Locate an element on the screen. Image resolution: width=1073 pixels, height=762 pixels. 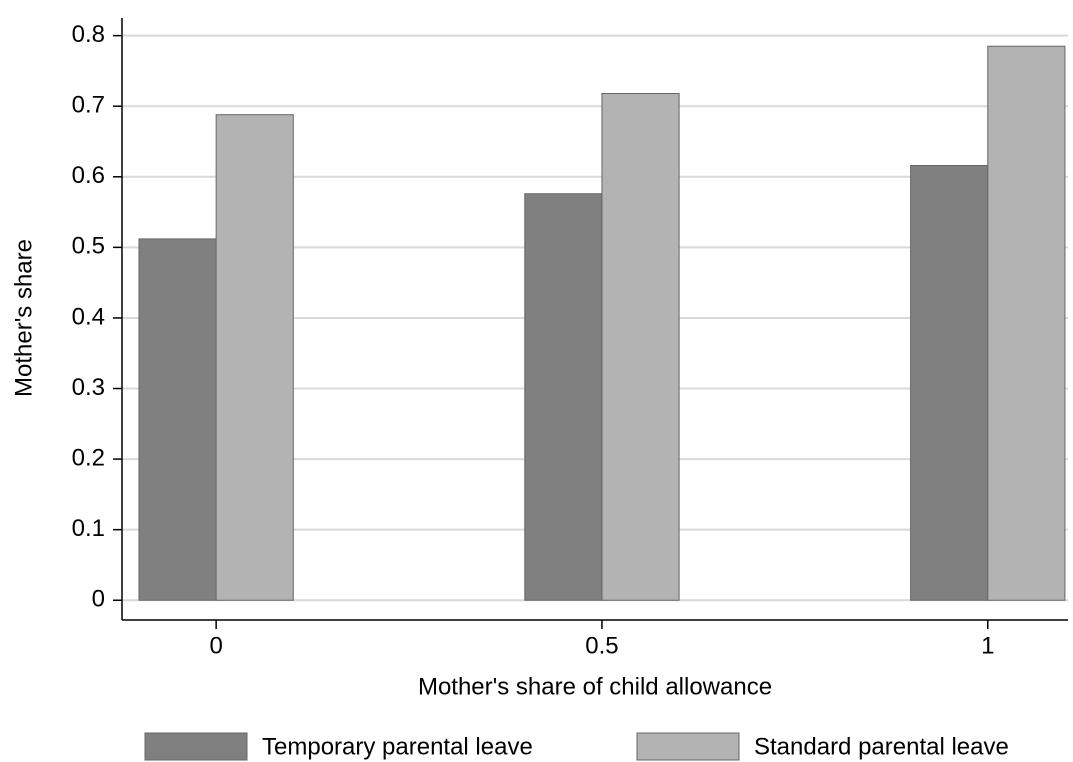
y-tick-label: 0.2 is located at coordinates (88, 457).